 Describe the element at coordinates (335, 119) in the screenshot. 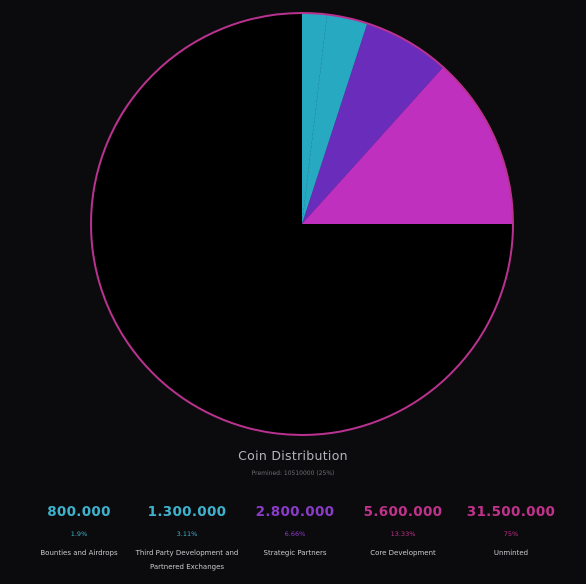

I see `pie-slice-third-party-development-and-partnered-exchanges` at that location.